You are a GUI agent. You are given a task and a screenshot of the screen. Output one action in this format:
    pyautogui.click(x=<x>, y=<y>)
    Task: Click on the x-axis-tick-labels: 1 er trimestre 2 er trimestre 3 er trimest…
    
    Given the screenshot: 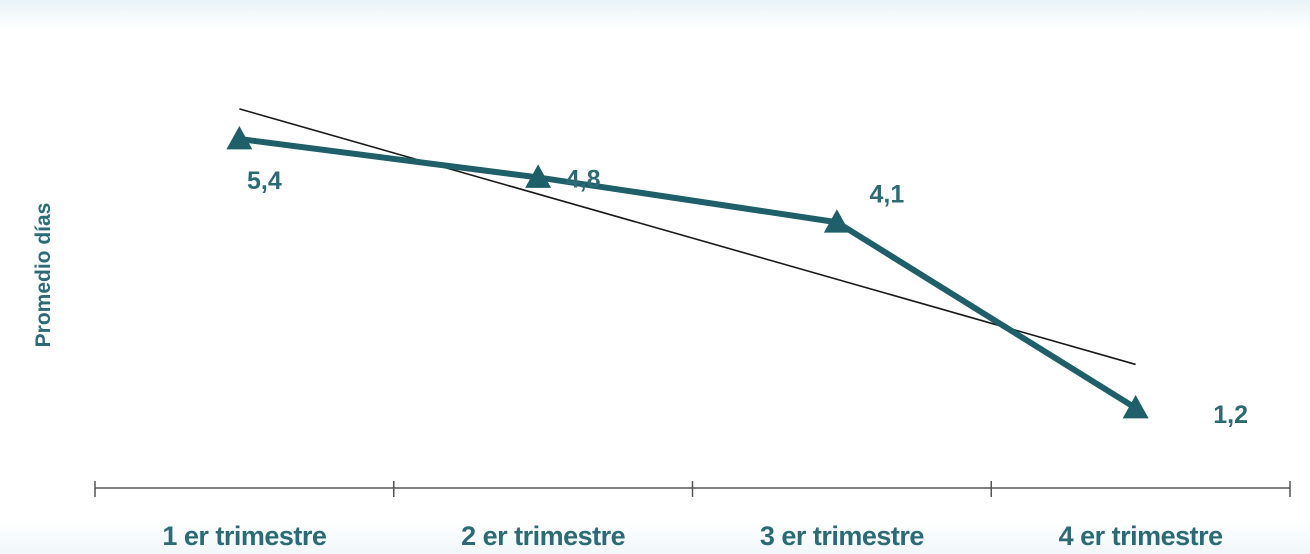 What is the action you would take?
    pyautogui.click(x=692, y=536)
    